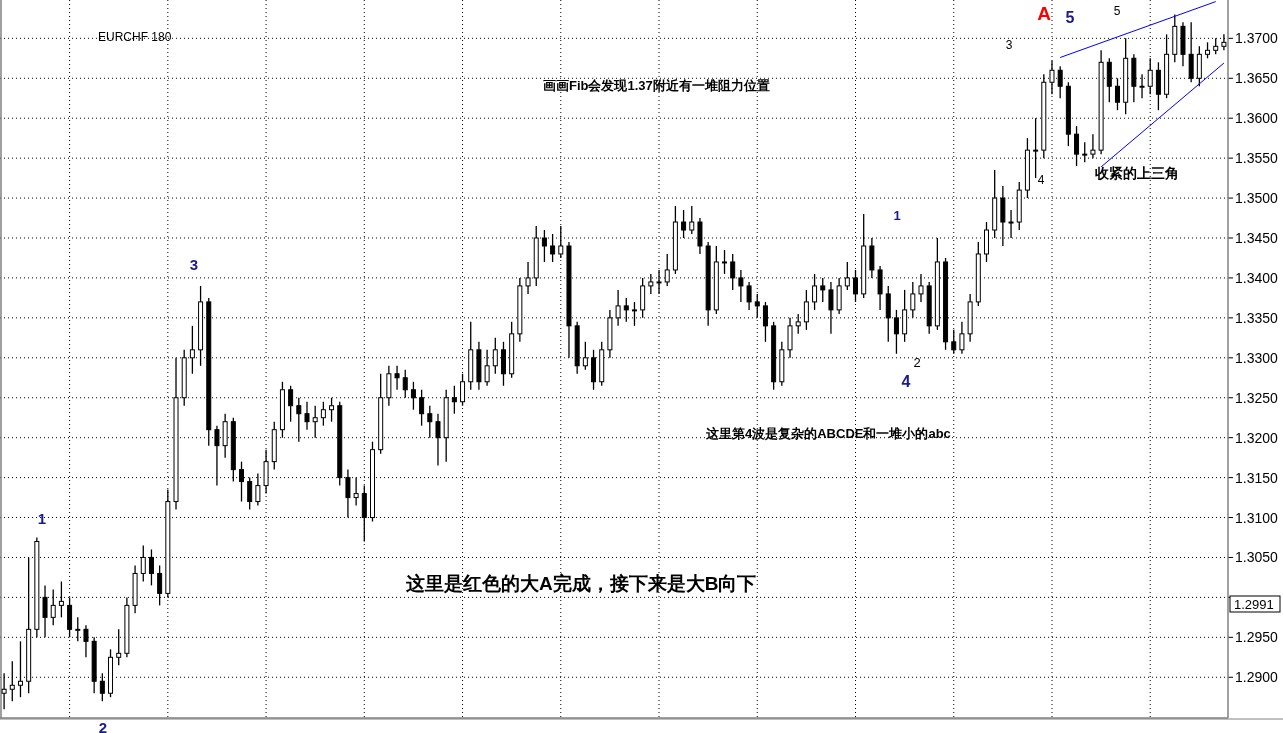 The image size is (1283, 733). I want to click on y-tick-label: 1.3300, so click(1257, 357).